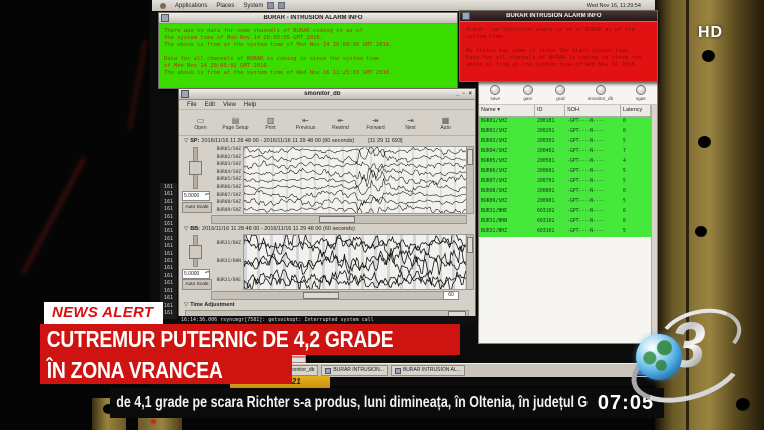  What do you see at coordinates (568, 222) in the screenshot?
I see `table-row: BUR31/BHN 603102 -GPT----N---- 6` at bounding box center [568, 222].